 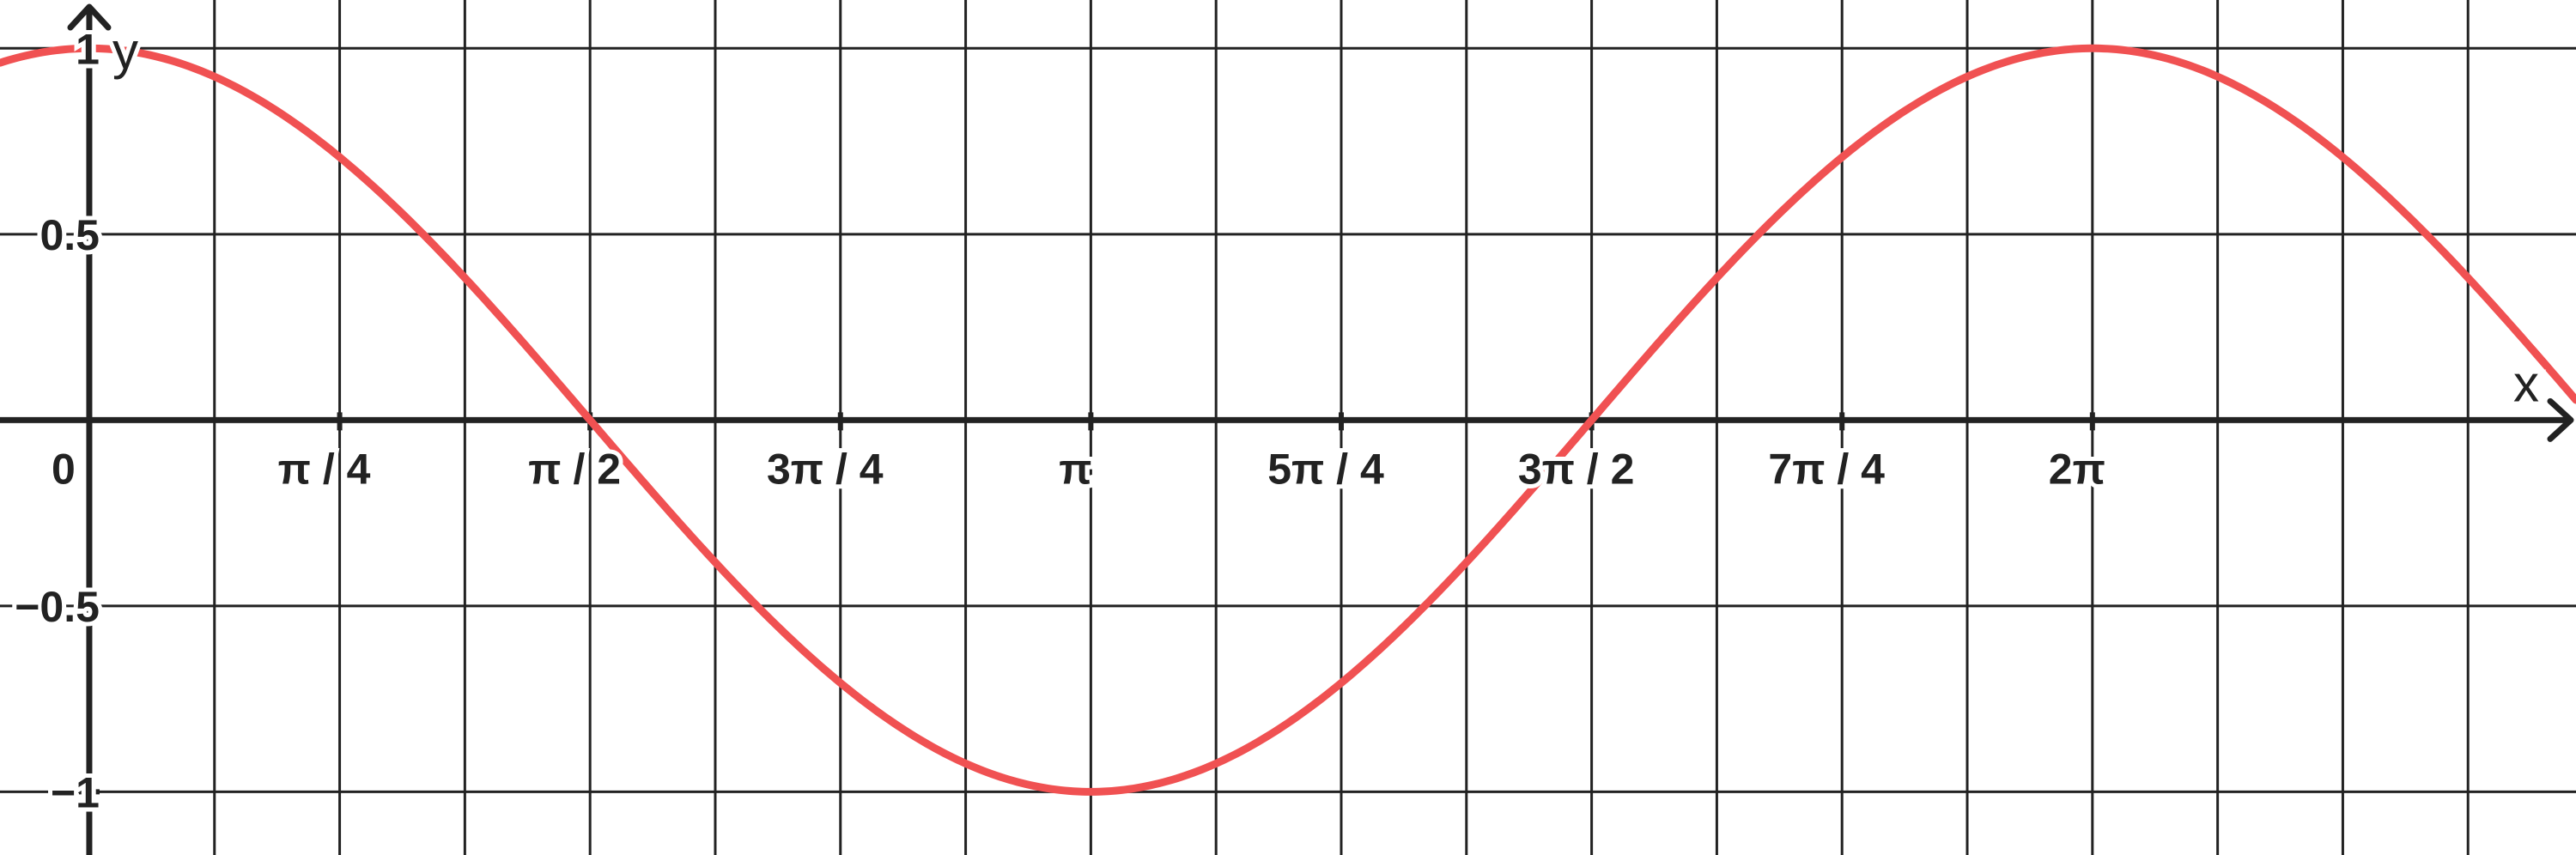 I want to click on x-tick-label: 3π / 4, so click(x=825, y=469).